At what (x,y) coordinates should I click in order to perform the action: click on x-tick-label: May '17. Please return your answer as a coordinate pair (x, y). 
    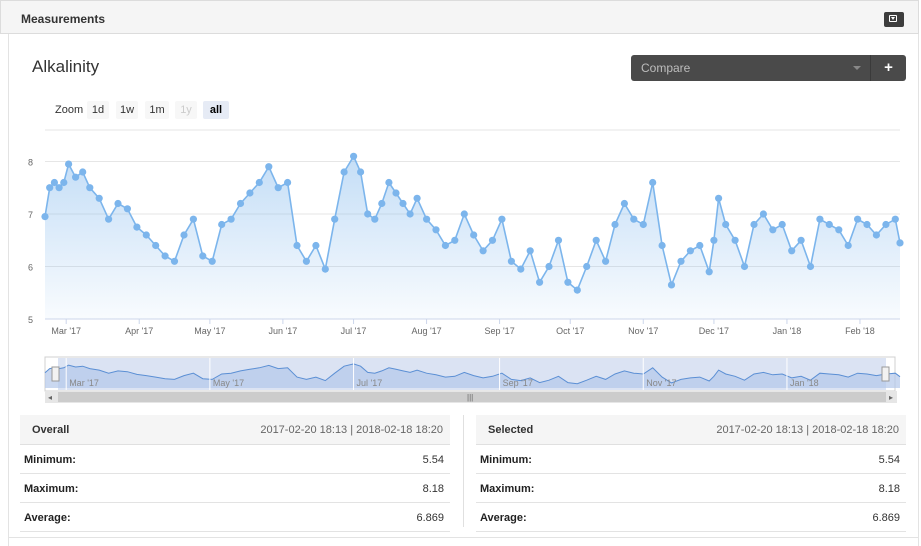
    Looking at the image, I should click on (209, 331).